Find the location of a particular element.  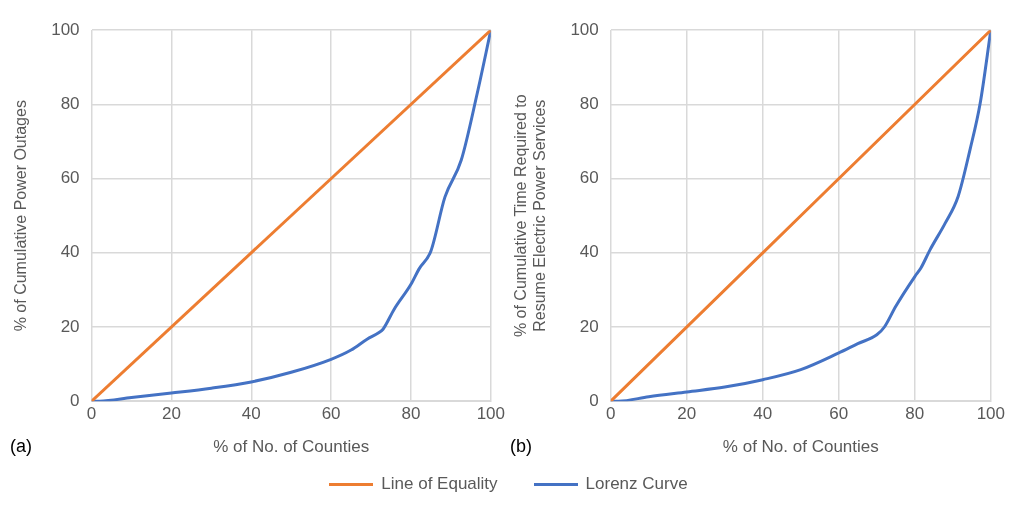

legend-label: Line of Equality is located at coordinates (439, 484).